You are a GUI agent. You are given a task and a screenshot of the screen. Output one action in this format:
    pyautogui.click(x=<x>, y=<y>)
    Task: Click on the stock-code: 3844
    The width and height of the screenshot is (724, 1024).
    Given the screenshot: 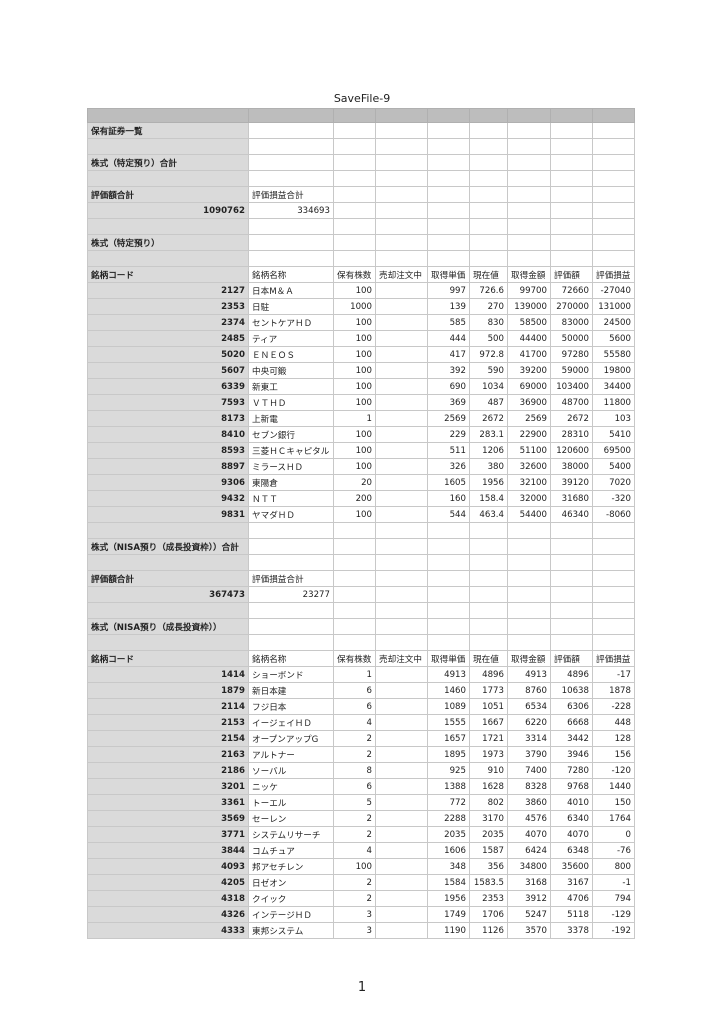 What is the action you would take?
    pyautogui.click(x=168, y=850)
    